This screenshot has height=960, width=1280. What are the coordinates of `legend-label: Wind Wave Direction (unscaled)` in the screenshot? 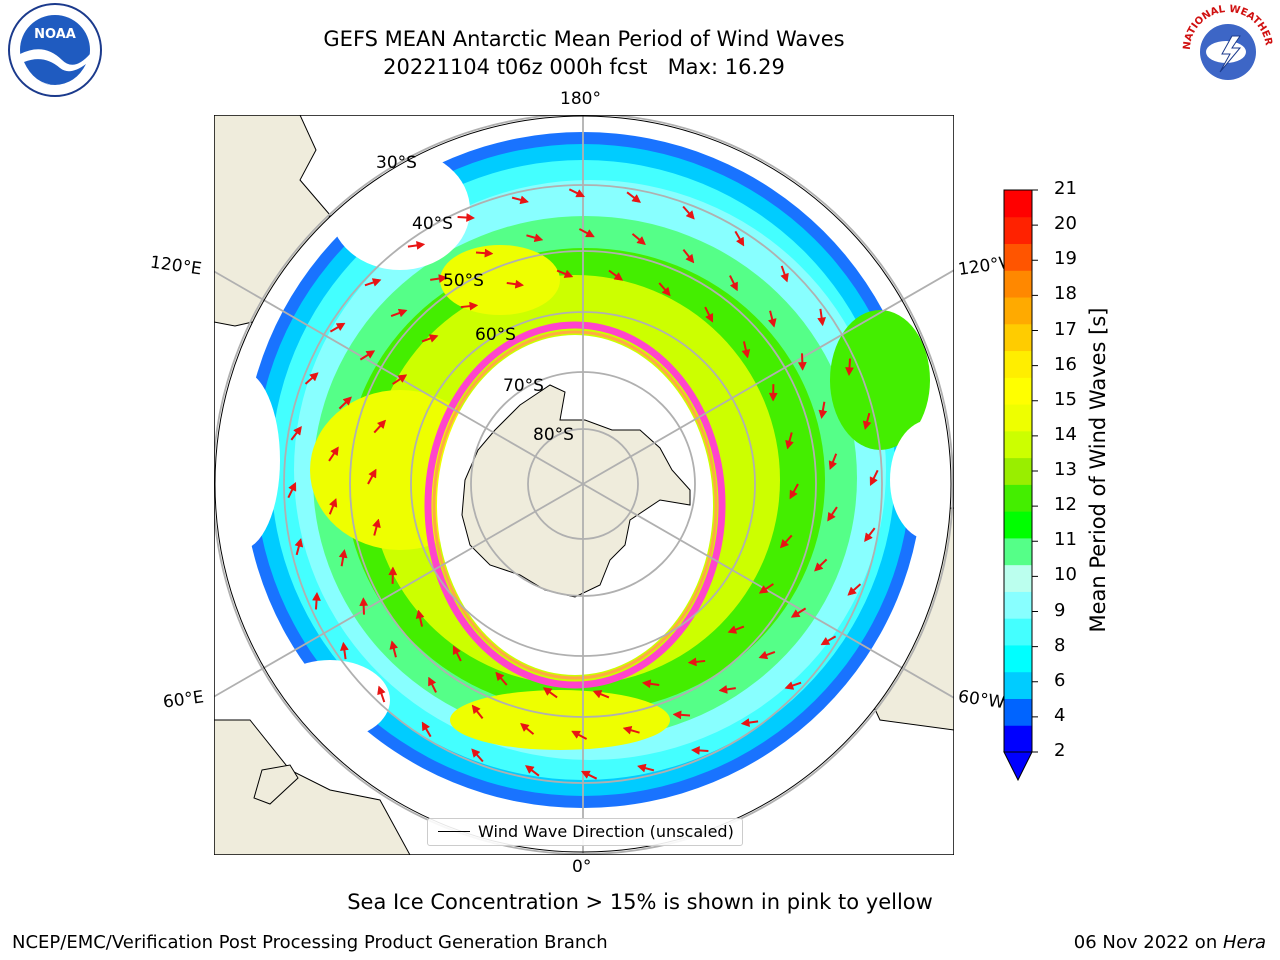 It's located at (606, 831).